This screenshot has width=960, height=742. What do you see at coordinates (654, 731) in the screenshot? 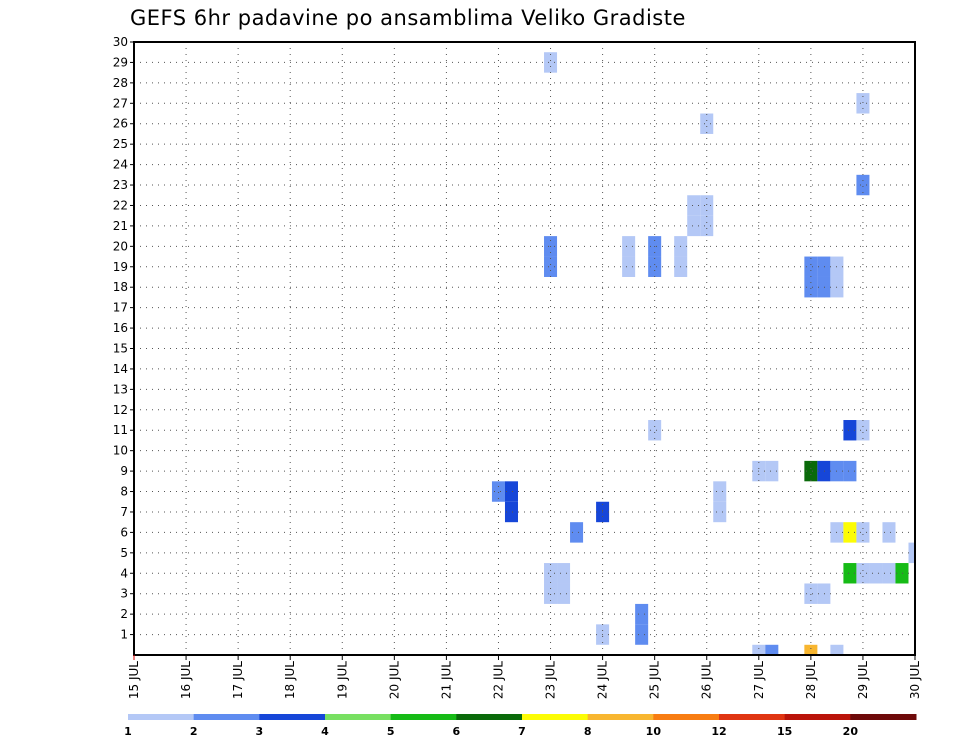
I see `colorbar-label: 10` at bounding box center [654, 731].